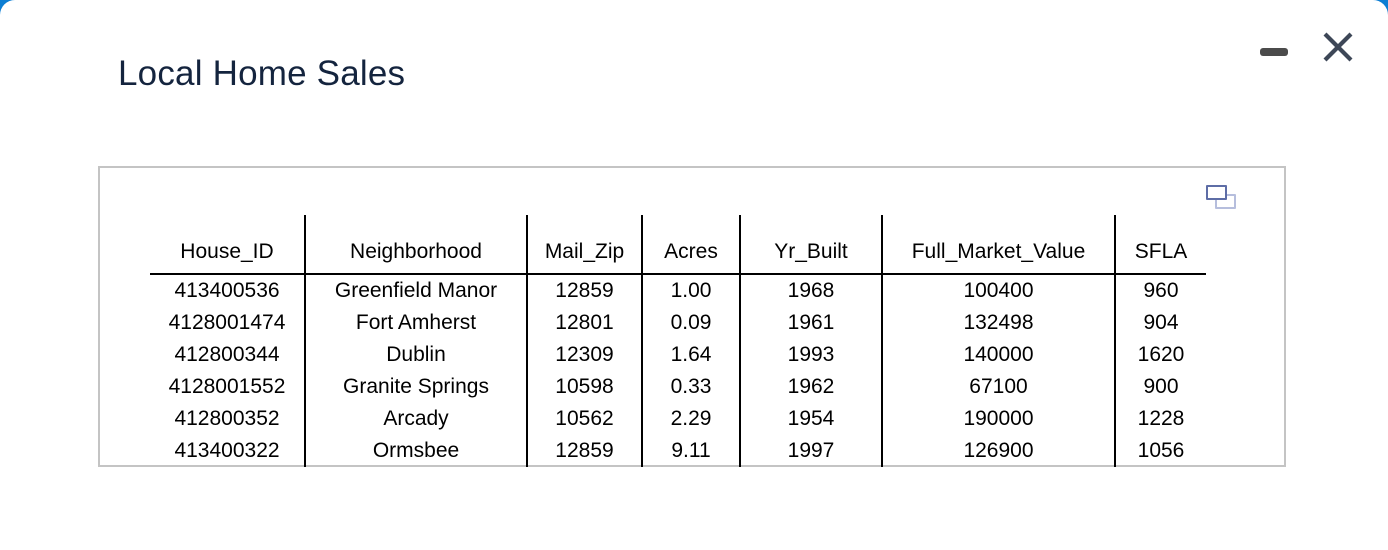  What do you see at coordinates (999, 419) in the screenshot?
I see `table-cell: 190000` at bounding box center [999, 419].